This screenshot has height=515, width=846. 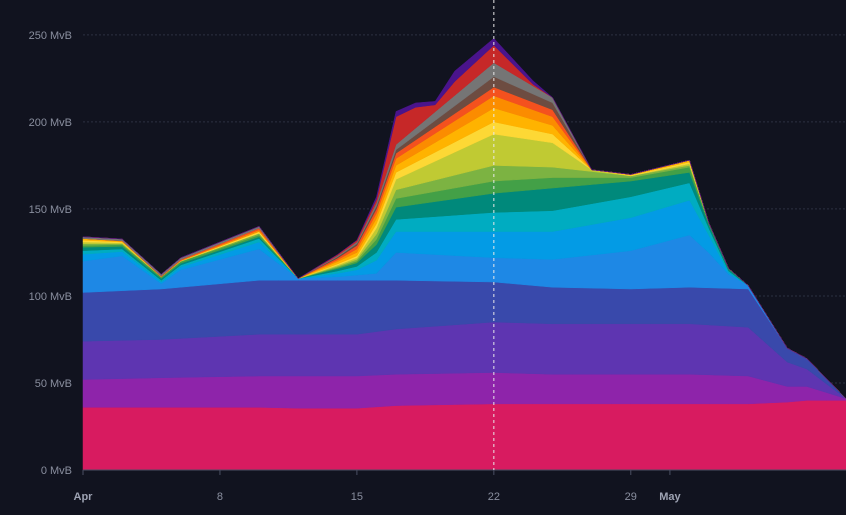 I want to click on y-tick-label: 200 MvB, so click(x=50, y=123).